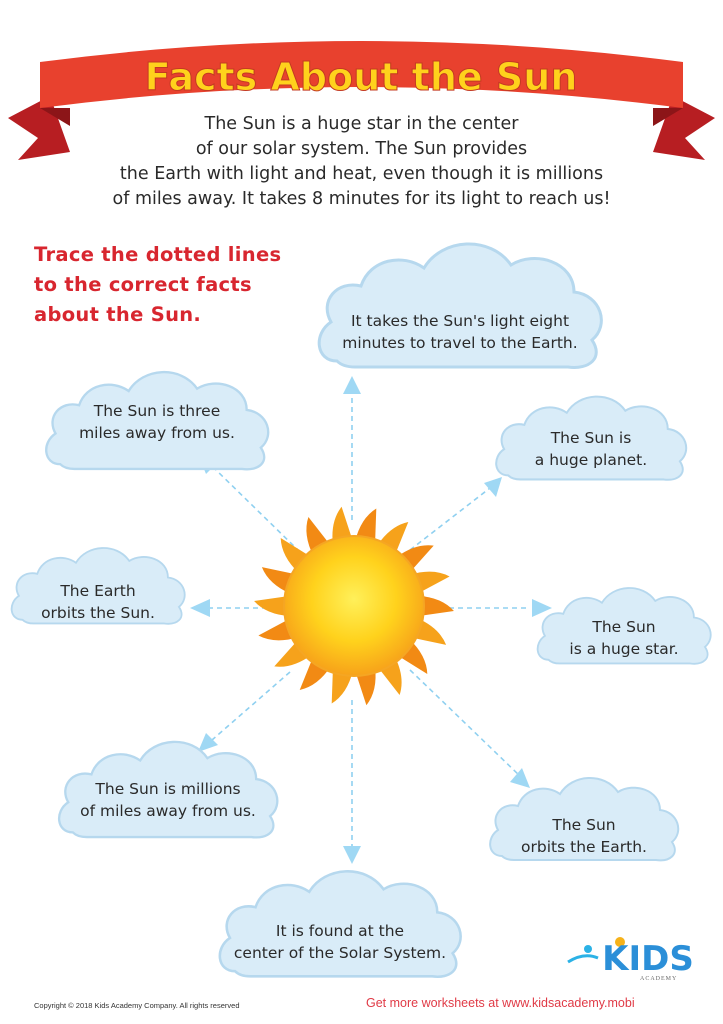  What do you see at coordinates (143, 284) in the screenshot?
I see `instruction-line: to the correct facts` at bounding box center [143, 284].